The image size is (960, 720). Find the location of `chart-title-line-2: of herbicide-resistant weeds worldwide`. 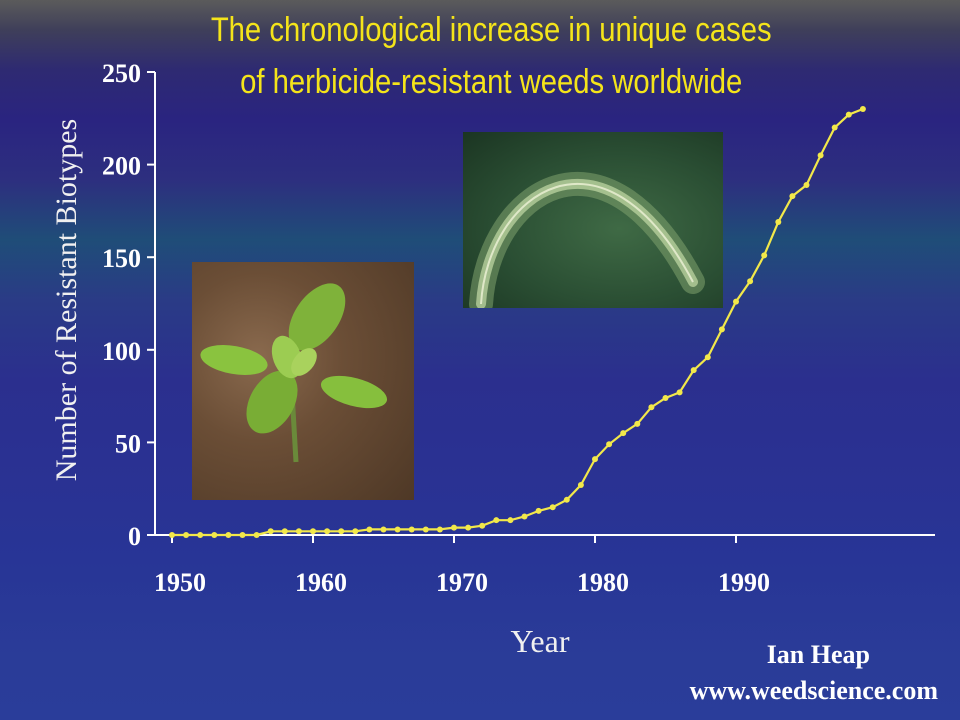

chart-title-line-2: of herbicide-resistant weeds worldwide is located at coordinates (491, 82).